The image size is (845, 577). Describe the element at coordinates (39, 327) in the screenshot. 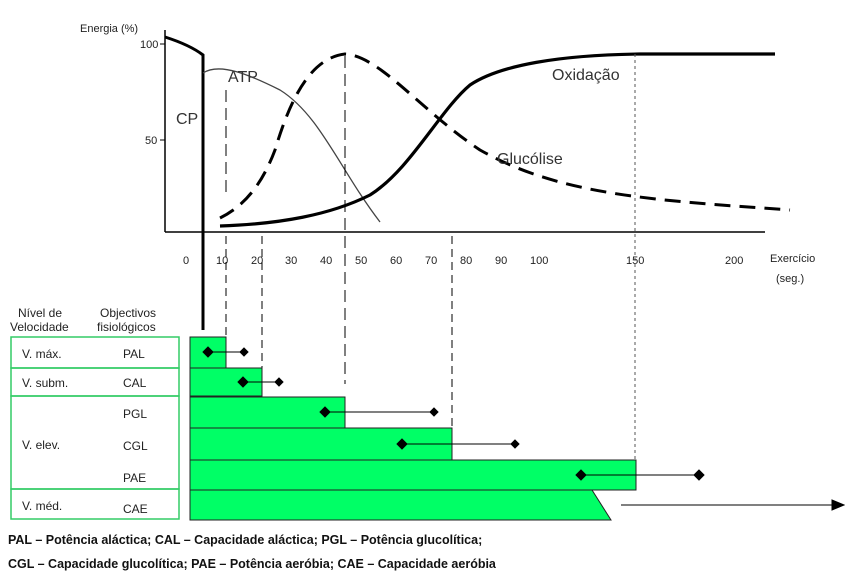

I see `header-nivel-line2: Velocidade` at that location.